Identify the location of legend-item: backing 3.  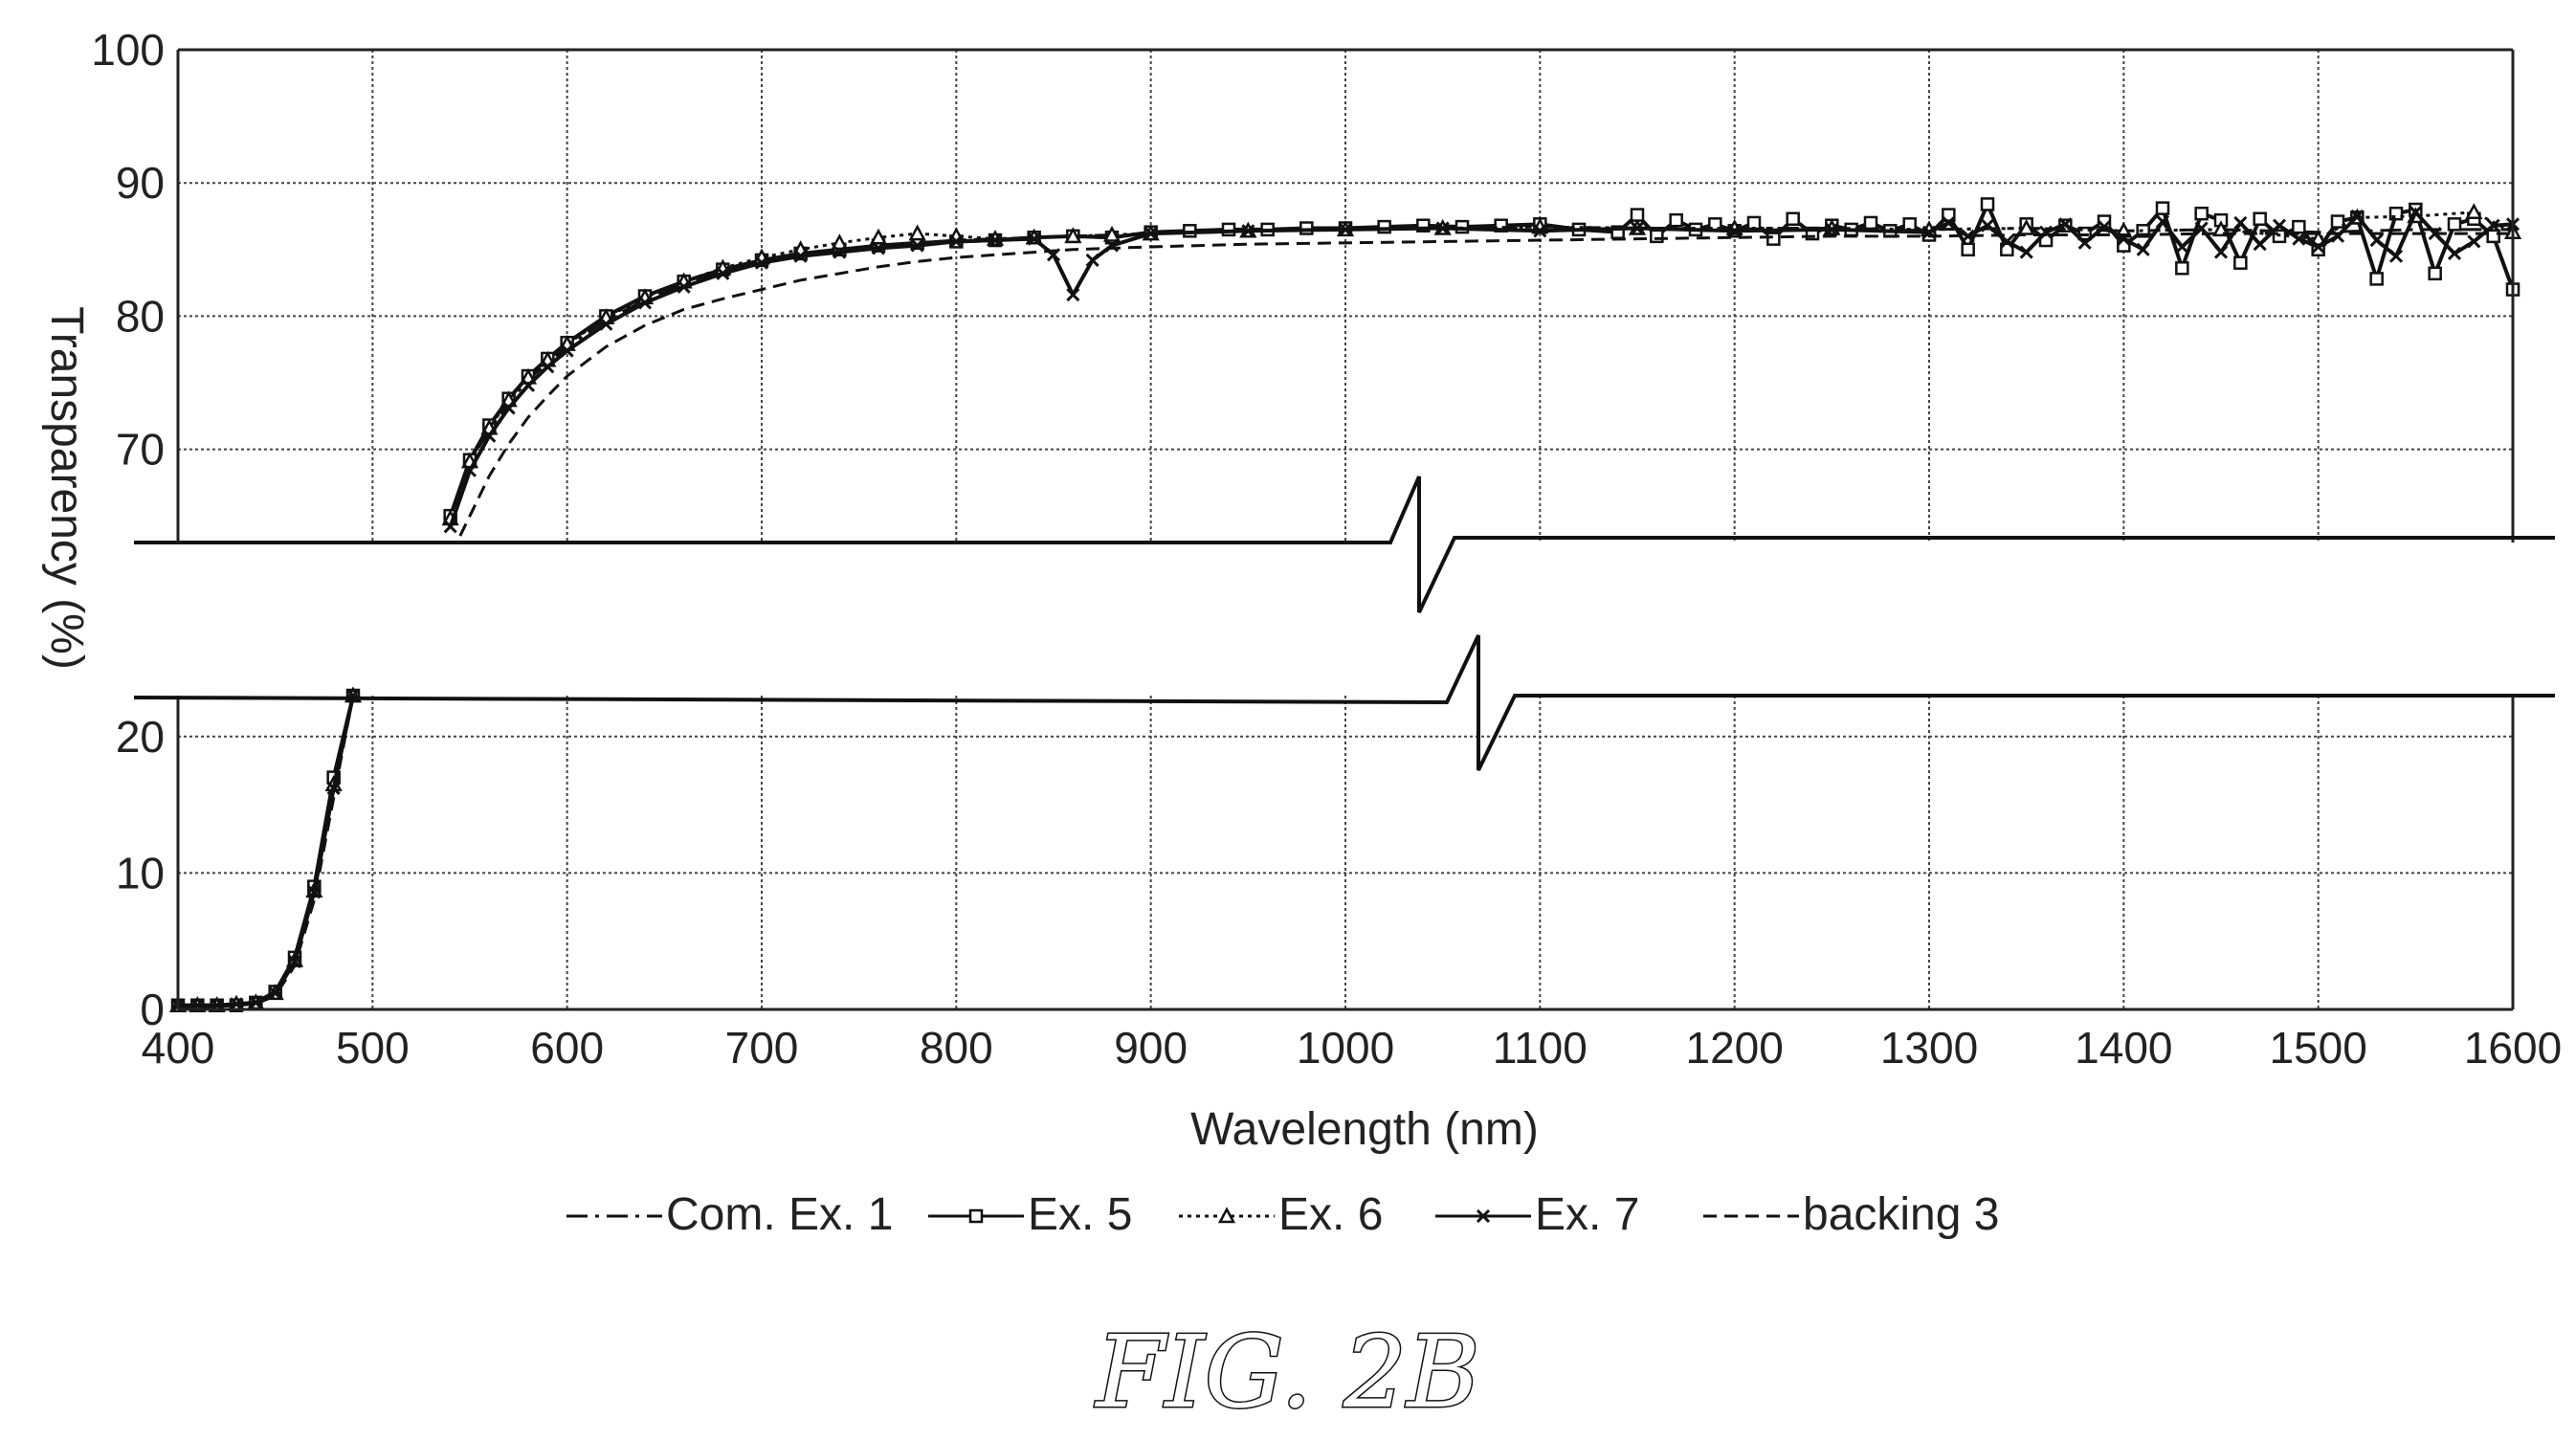
(1851, 1214).